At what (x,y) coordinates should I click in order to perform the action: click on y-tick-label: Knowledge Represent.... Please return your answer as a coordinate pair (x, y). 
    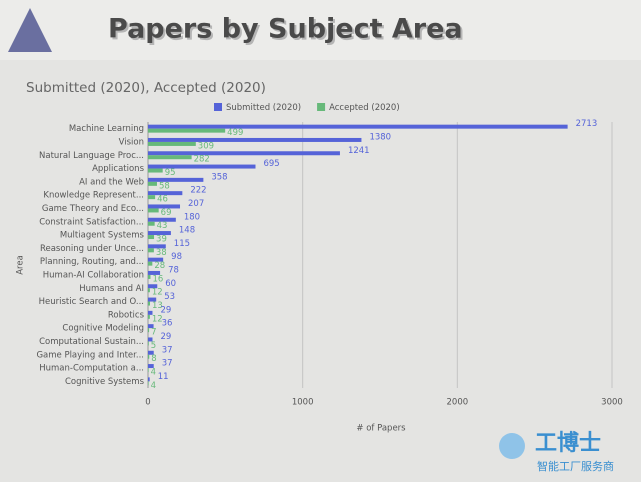
    Looking at the image, I should click on (93, 196).